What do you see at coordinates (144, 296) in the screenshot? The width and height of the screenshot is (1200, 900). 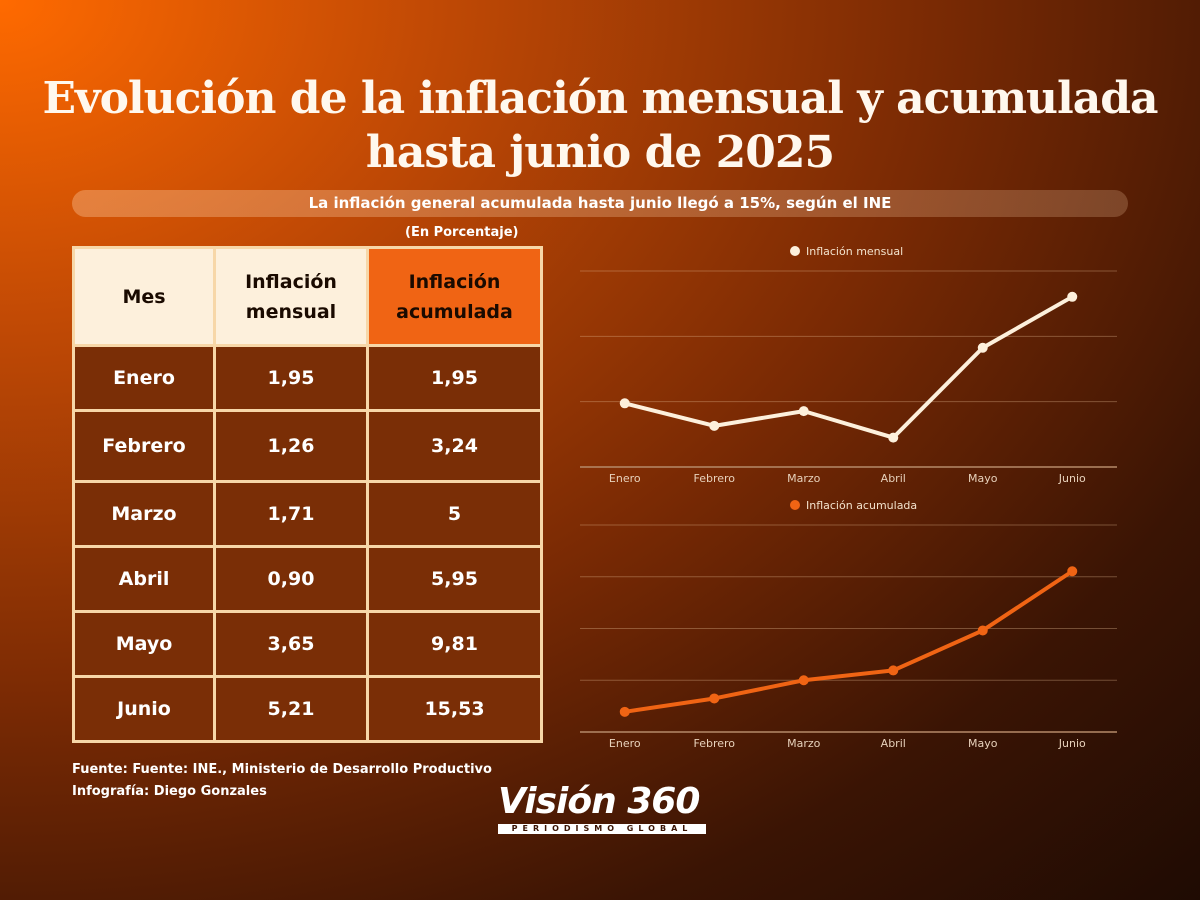 I see `header-mes: Mes` at bounding box center [144, 296].